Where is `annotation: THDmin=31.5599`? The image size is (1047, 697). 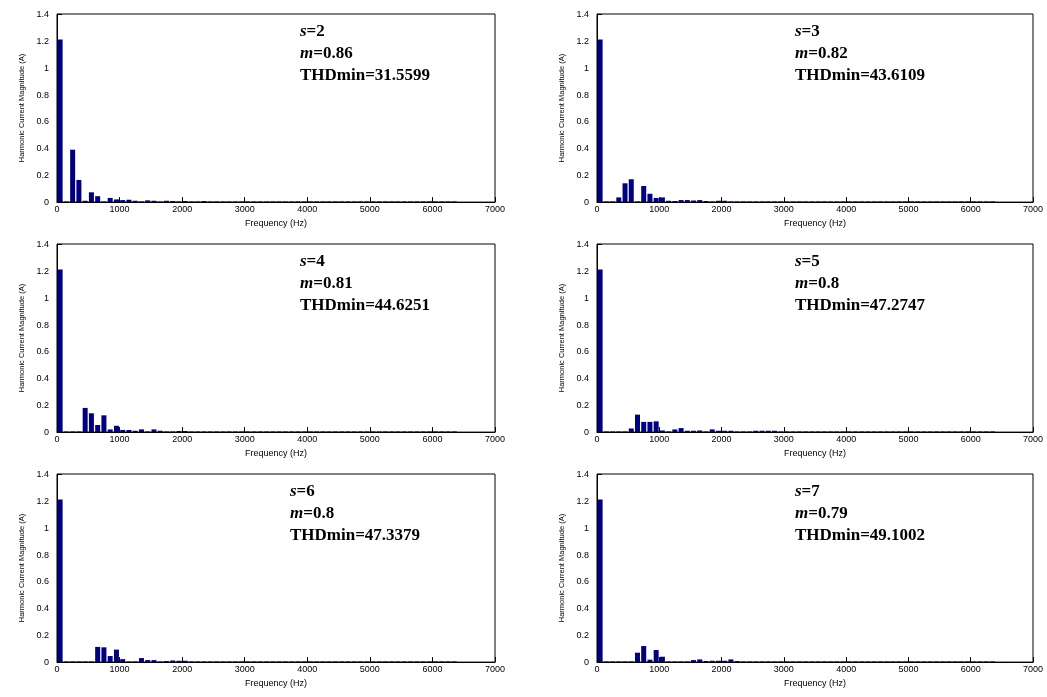
annotation: THDmin=31.5599 is located at coordinates (365, 74).